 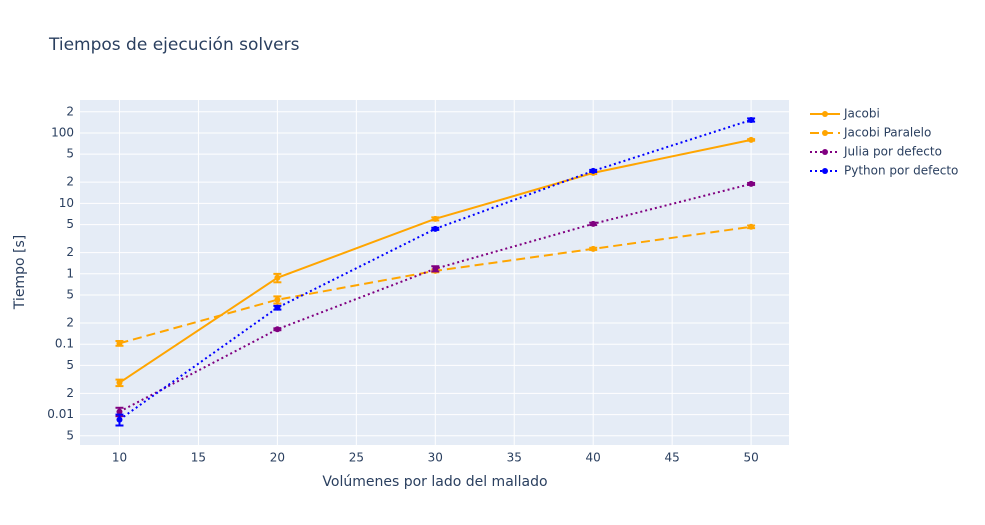 I want to click on x-tick-label: 40, so click(x=593, y=458).